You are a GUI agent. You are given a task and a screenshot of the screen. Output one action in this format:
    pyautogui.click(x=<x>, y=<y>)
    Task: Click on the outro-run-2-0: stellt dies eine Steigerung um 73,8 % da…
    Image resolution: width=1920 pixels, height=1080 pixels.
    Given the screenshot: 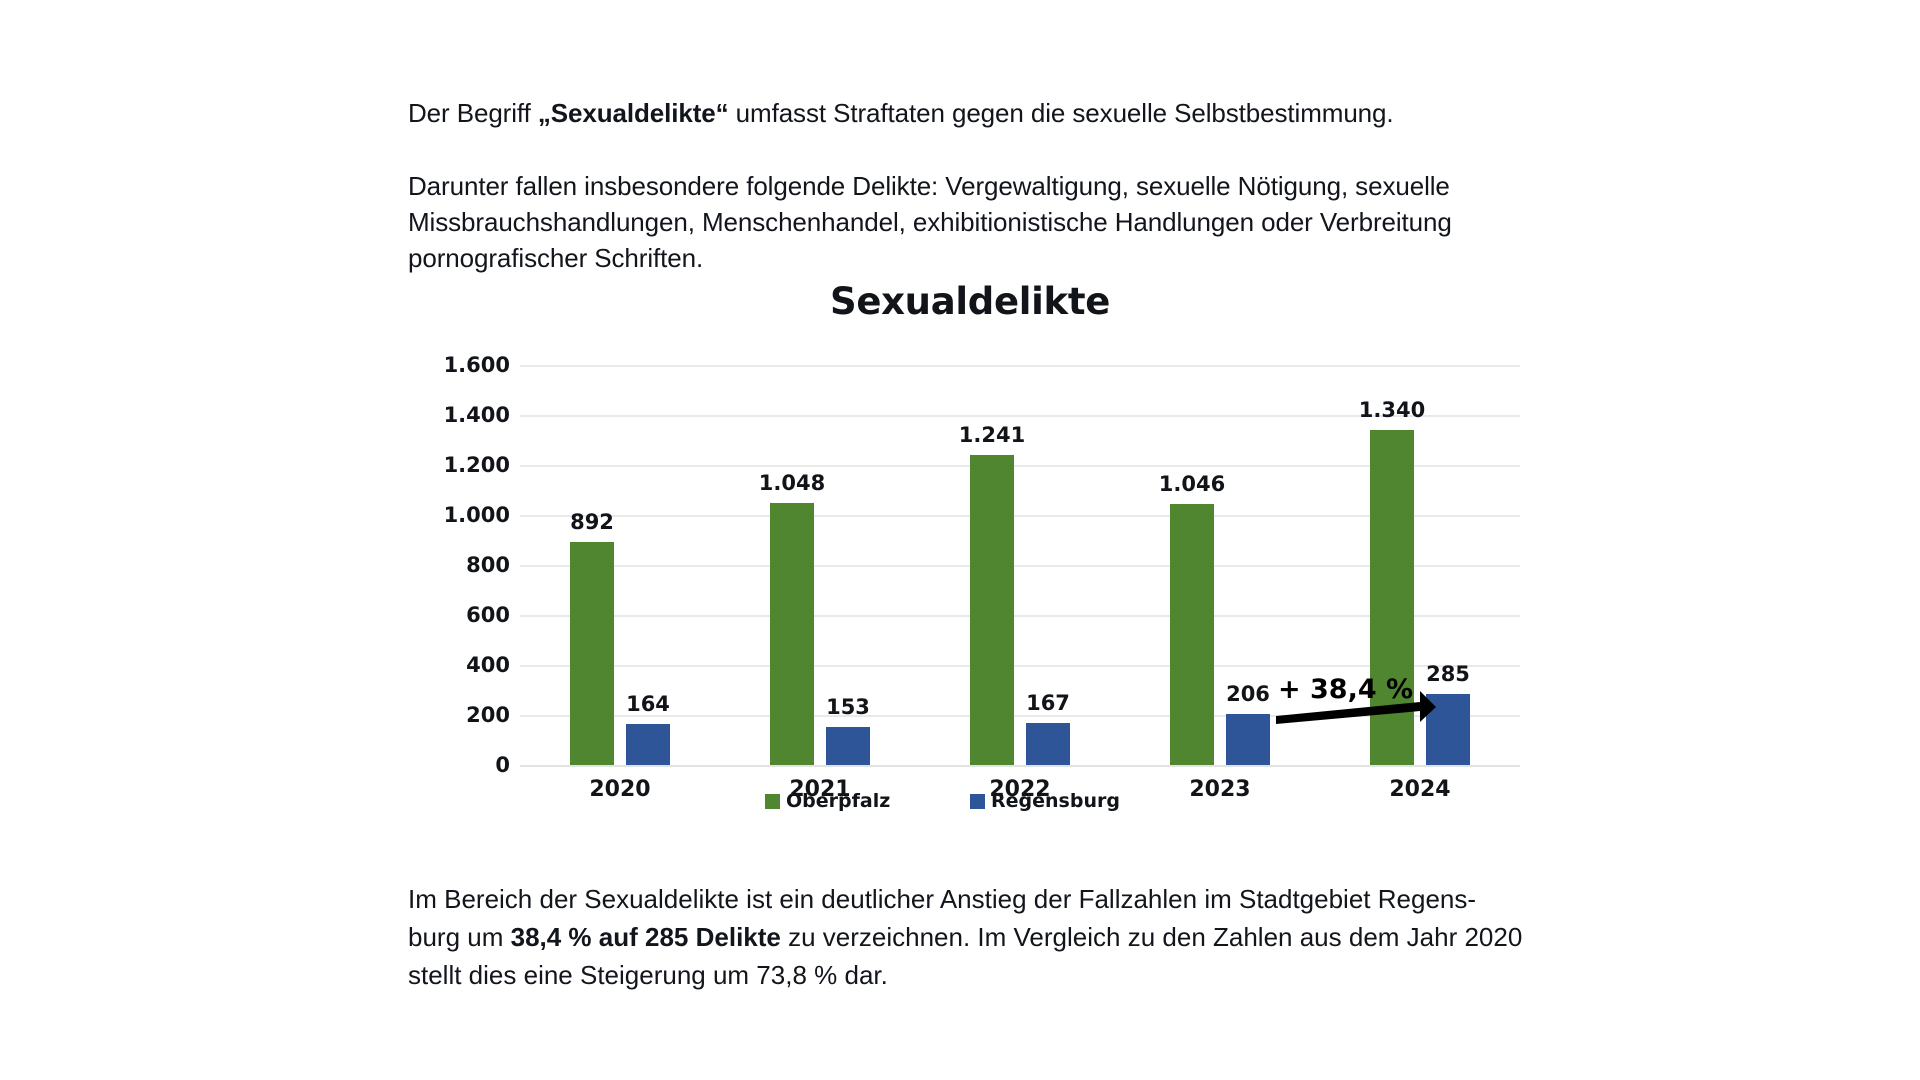 What is the action you would take?
    pyautogui.click(x=648, y=975)
    